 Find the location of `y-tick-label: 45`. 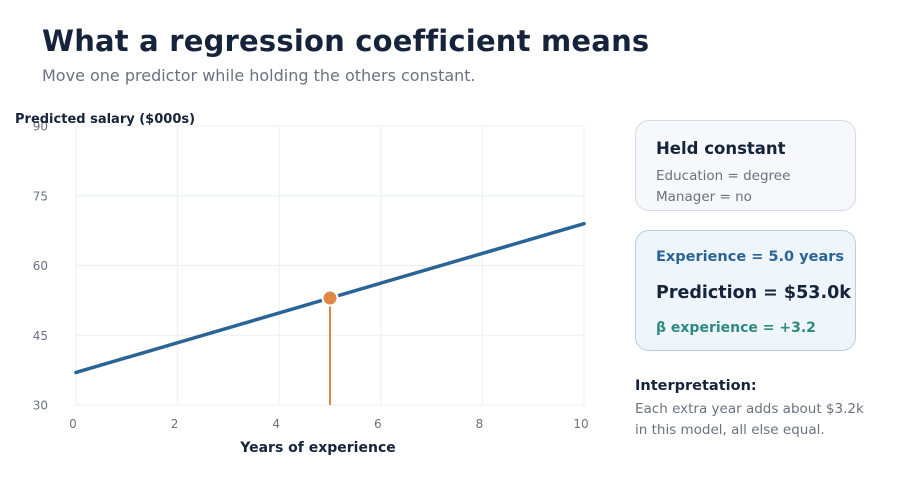

y-tick-label: 45 is located at coordinates (40, 336).